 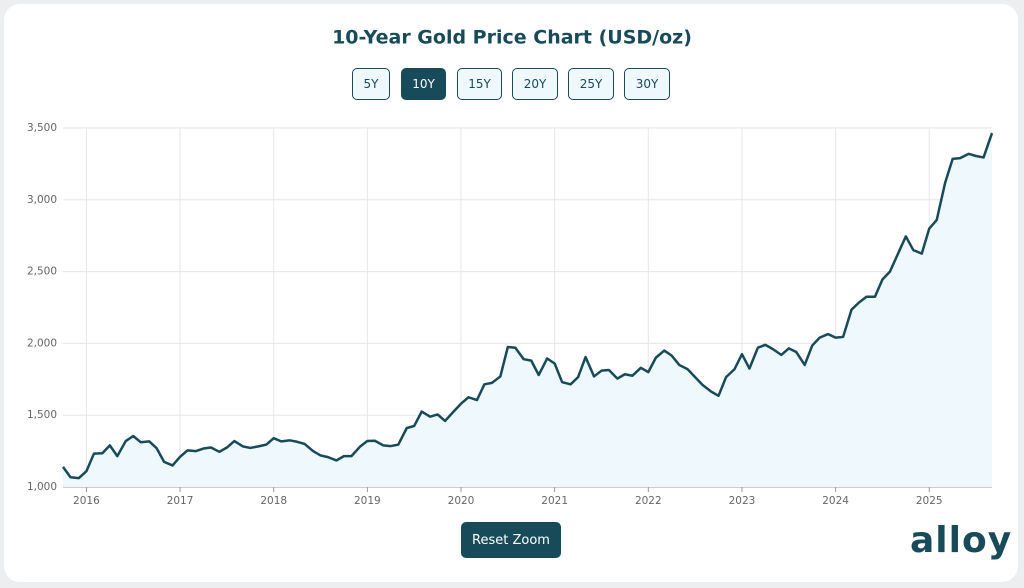 I want to click on range-button: 20Y, so click(x=535, y=84).